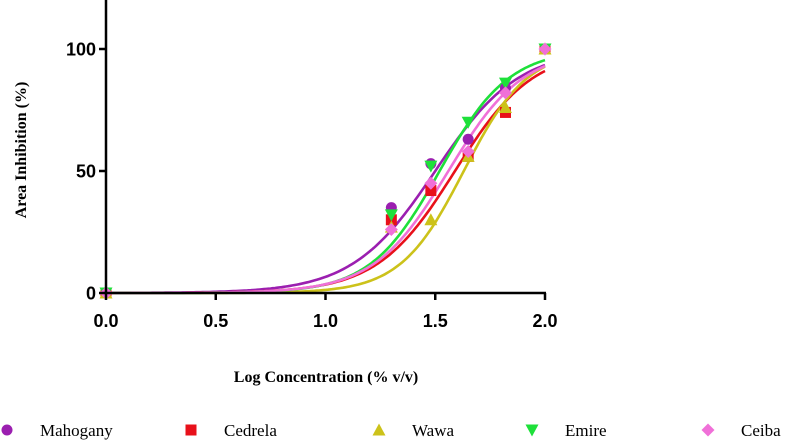 This screenshot has height=441, width=787. What do you see at coordinates (325, 321) in the screenshot?
I see `x-tick-label: 1.0` at bounding box center [325, 321].